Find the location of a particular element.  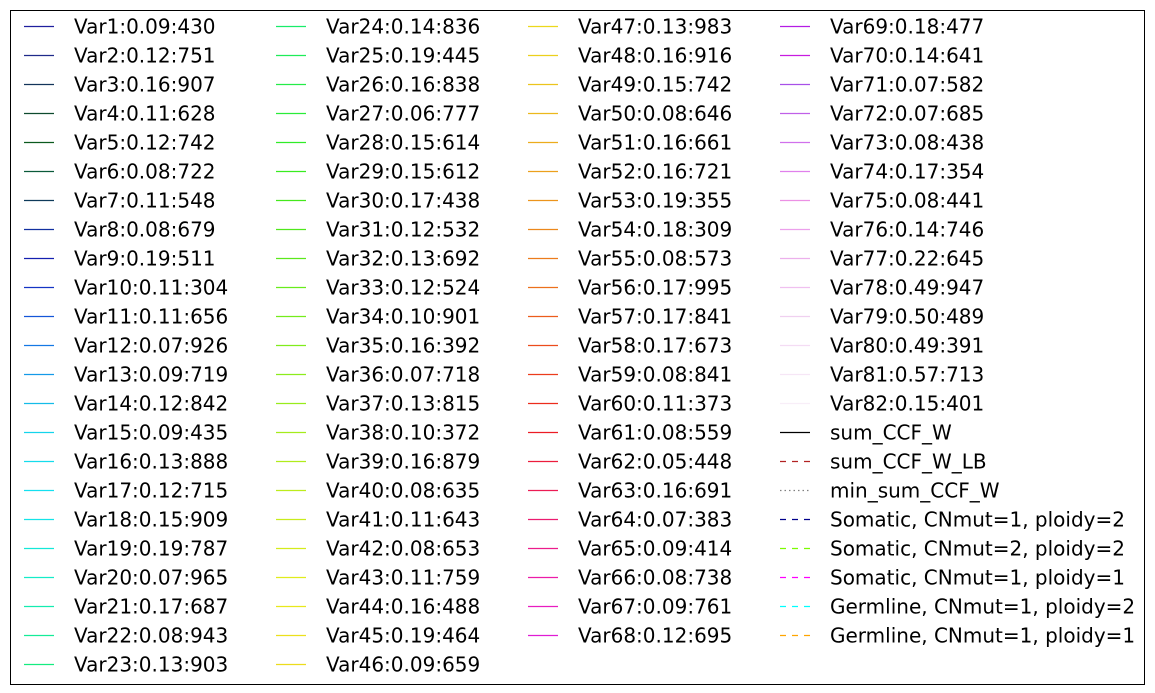

legend-entry: Var19:0.19:787 is located at coordinates (126, 549).